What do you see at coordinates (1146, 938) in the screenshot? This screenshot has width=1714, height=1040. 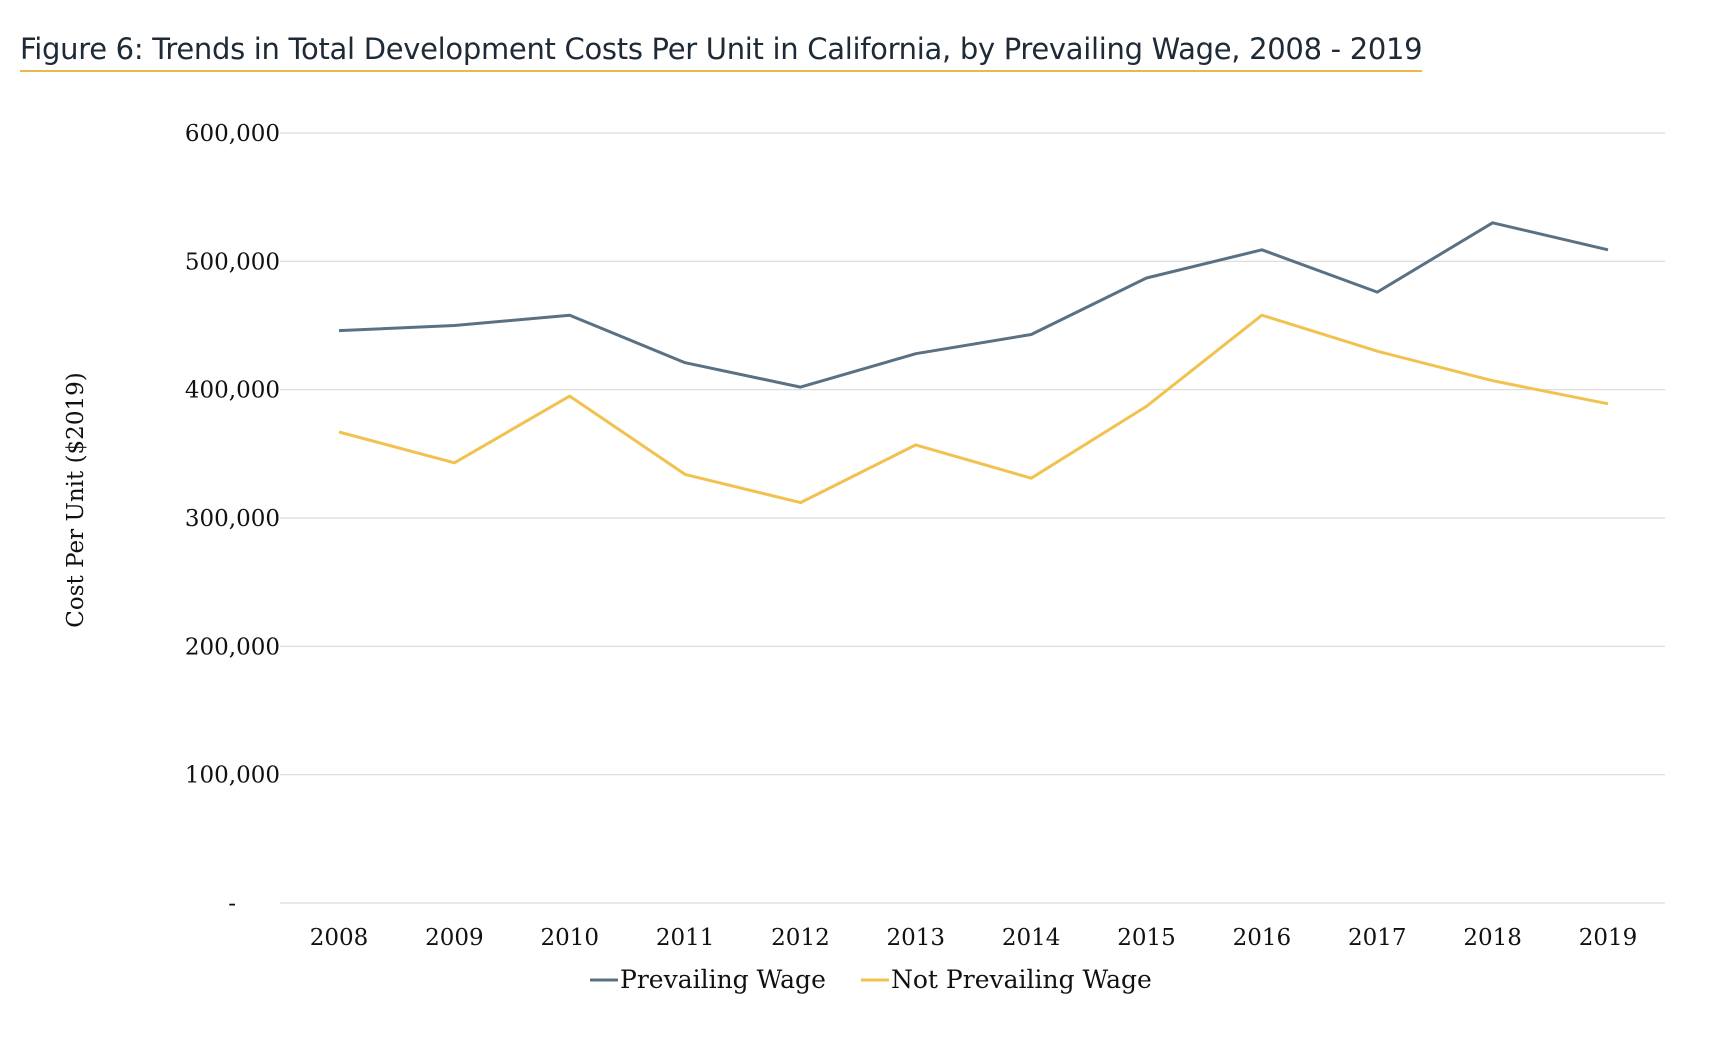 I see `x-tick-label-2015: 2015` at bounding box center [1146, 938].